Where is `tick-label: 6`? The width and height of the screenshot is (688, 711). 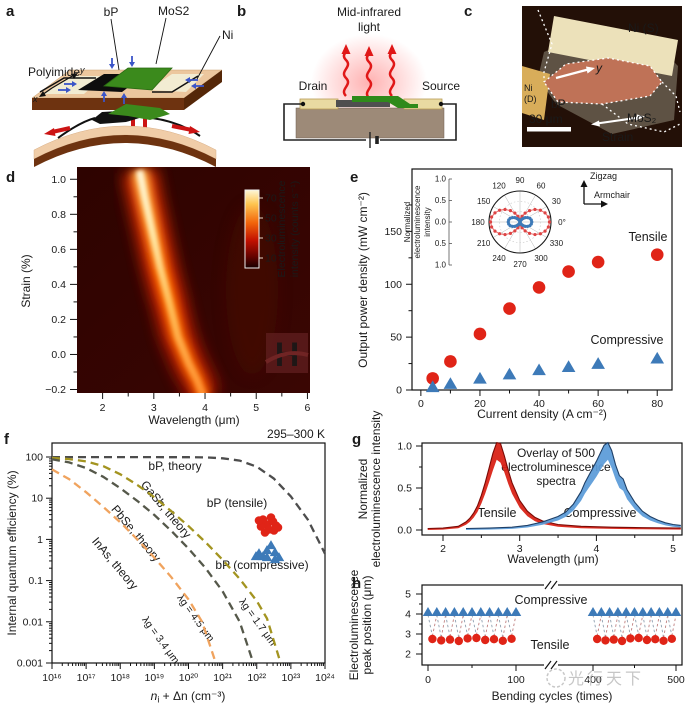
tick-label: 6 is located at coordinates (308, 408).